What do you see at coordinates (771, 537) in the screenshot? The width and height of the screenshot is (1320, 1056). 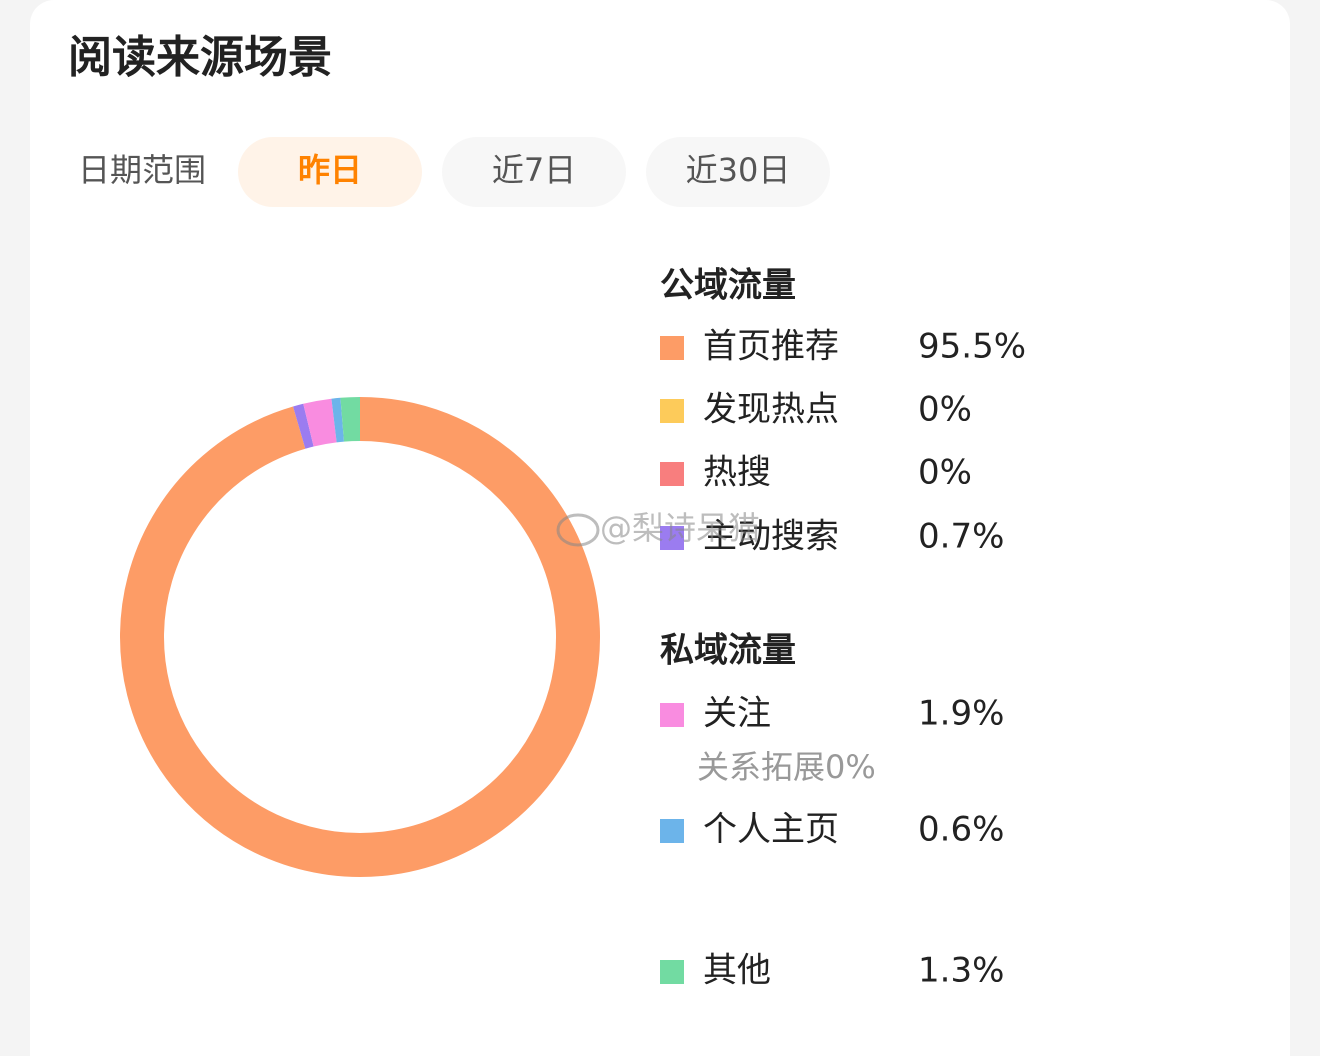 I see `legend-label: 主动搜索` at bounding box center [771, 537].